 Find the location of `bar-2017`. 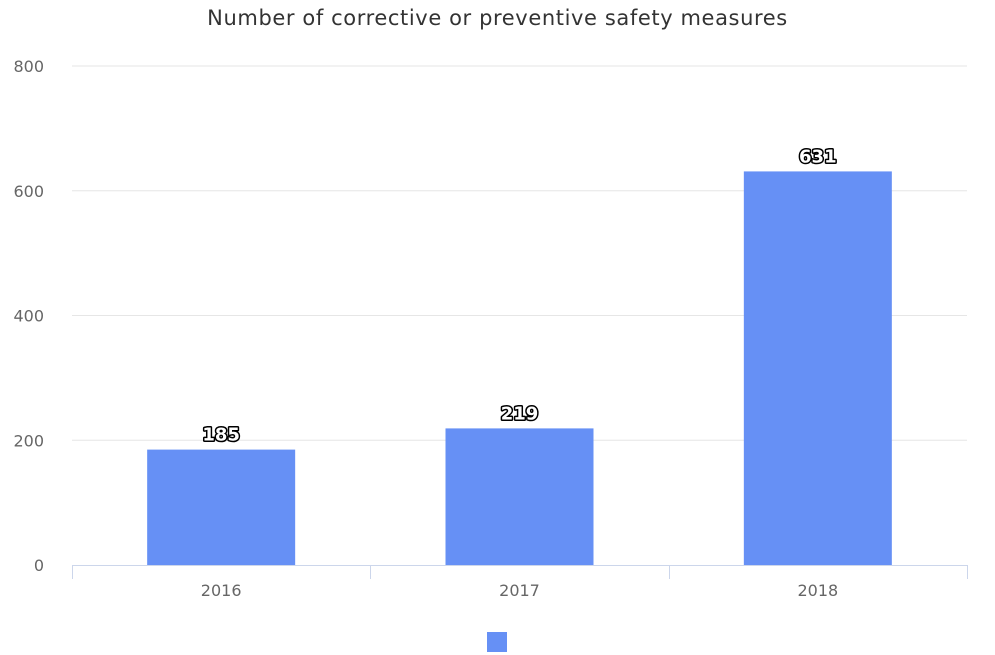

bar-2017 is located at coordinates (519, 496).